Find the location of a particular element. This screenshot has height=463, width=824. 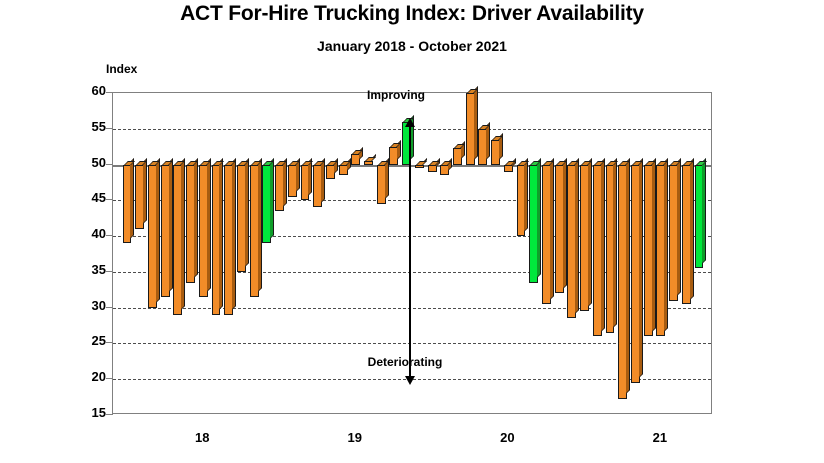

annotation-deteriorating: Deteriorating is located at coordinates (405, 362).